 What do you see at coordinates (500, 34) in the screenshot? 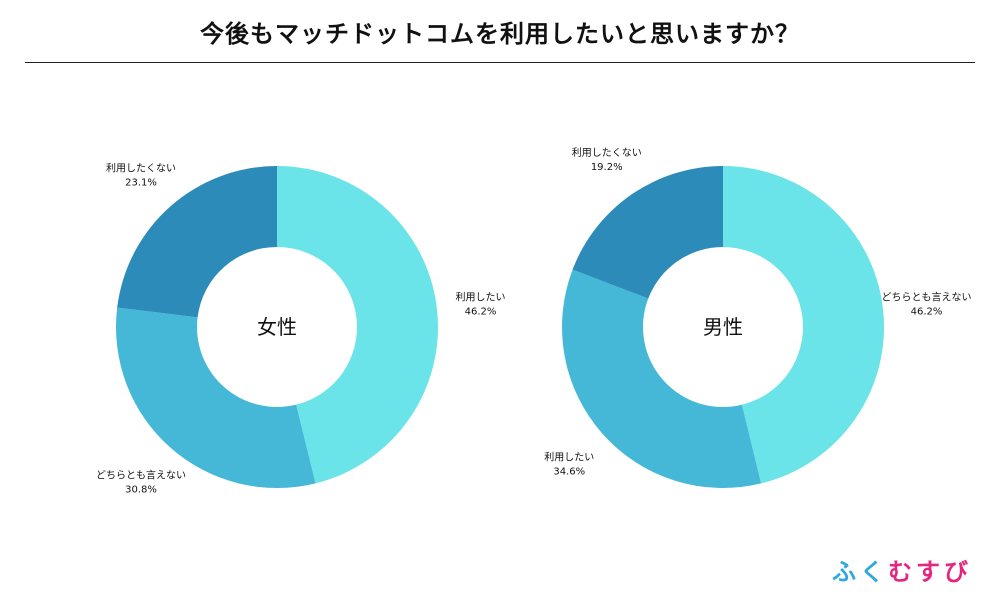
I see `chart-title: 今後もマッチドットコムを利用したいと思いますか？` at bounding box center [500, 34].